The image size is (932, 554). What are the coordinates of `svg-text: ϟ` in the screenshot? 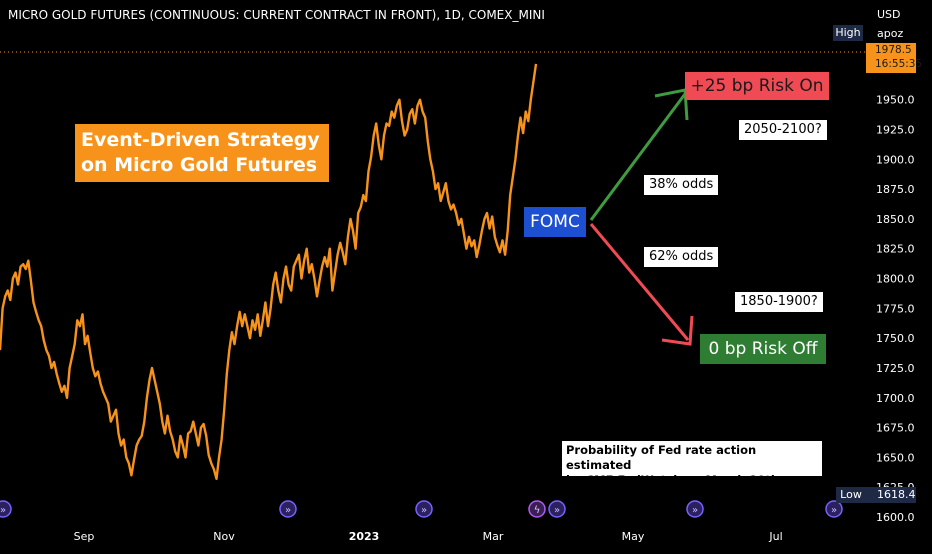 It's located at (537, 510).